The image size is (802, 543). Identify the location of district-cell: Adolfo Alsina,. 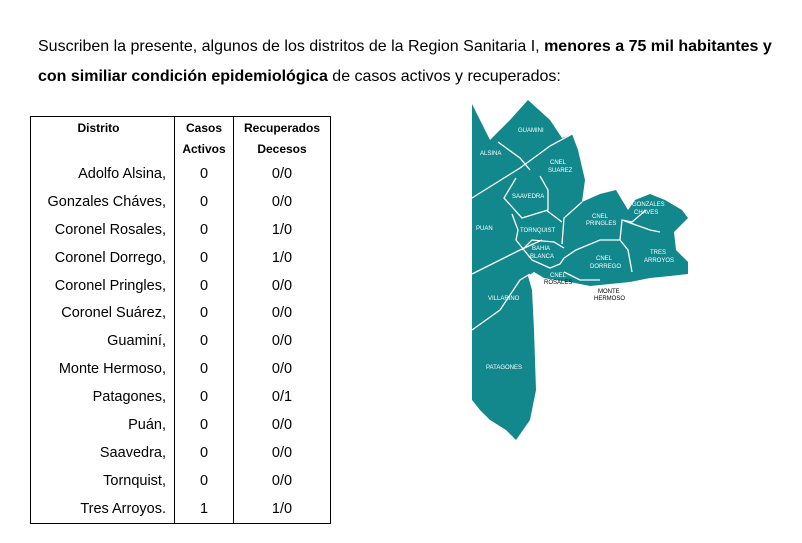
(102, 173).